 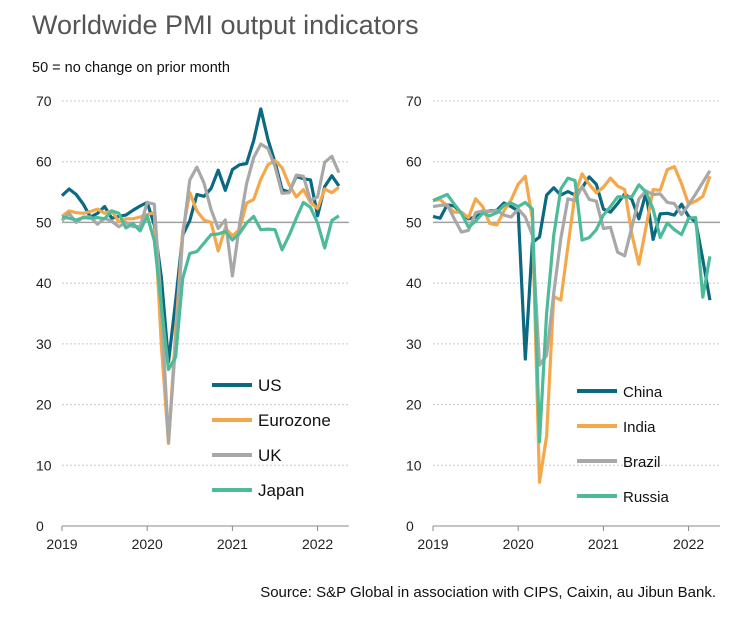 What do you see at coordinates (281, 490) in the screenshot?
I see `legend-label: Japan` at bounding box center [281, 490].